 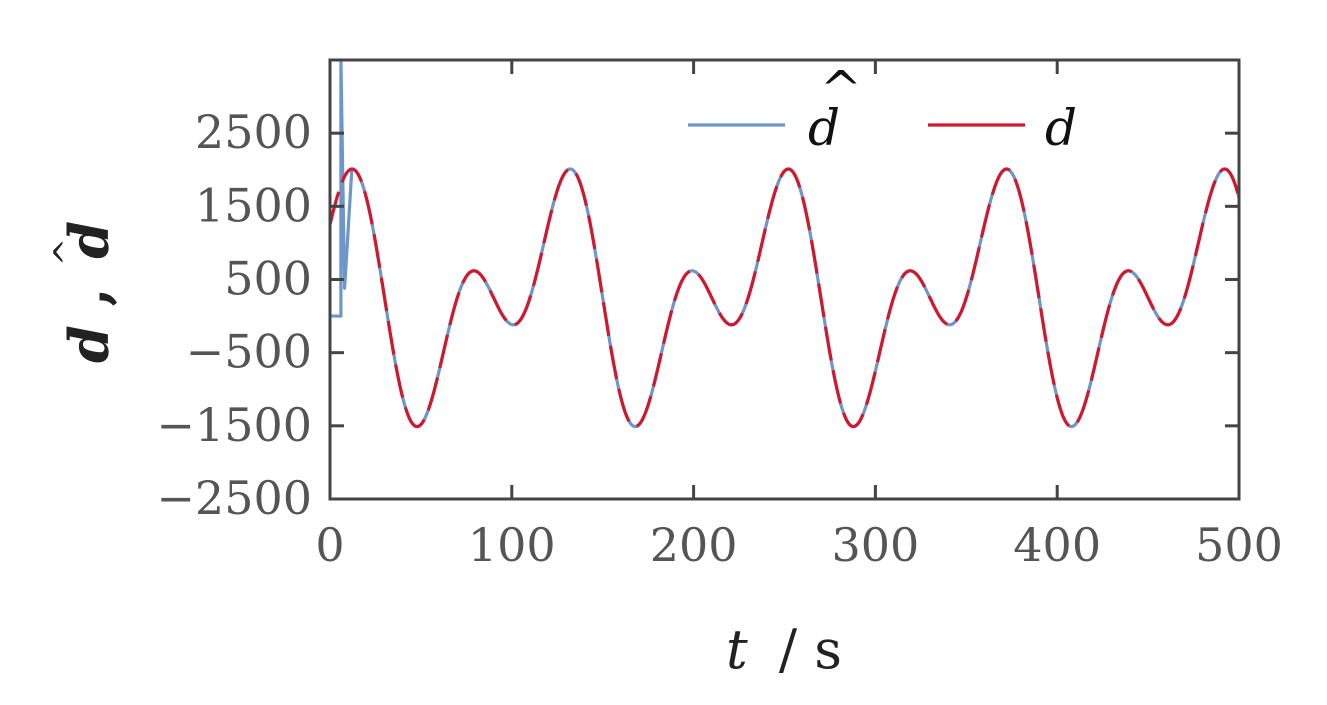 I want to click on legend: ^ d d, so click(x=882, y=108).